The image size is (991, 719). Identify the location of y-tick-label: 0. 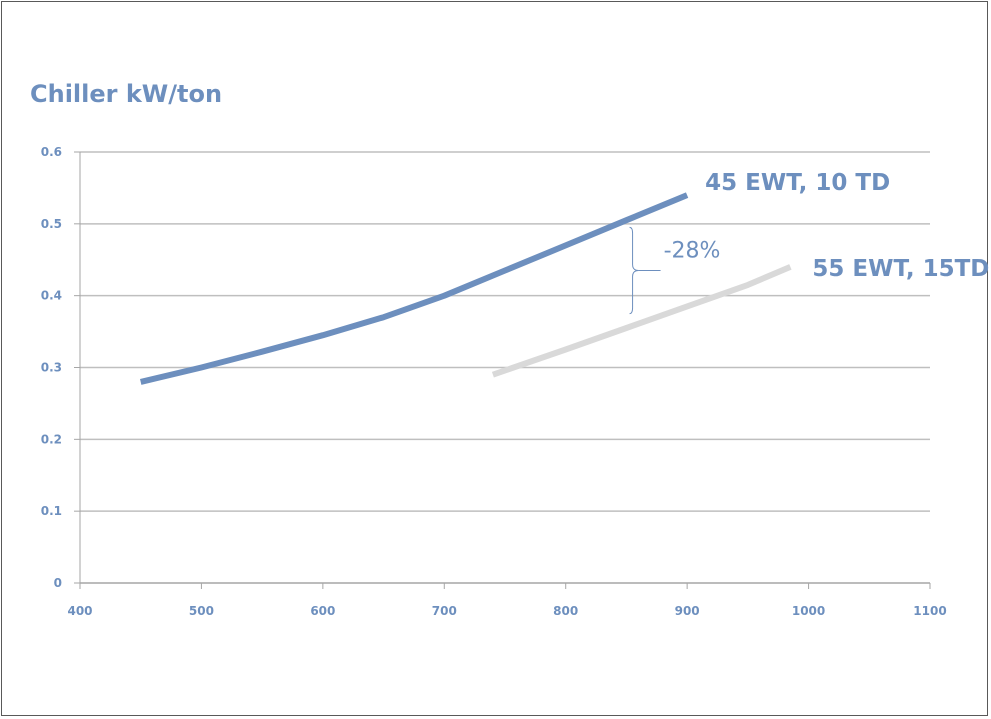
(58, 583).